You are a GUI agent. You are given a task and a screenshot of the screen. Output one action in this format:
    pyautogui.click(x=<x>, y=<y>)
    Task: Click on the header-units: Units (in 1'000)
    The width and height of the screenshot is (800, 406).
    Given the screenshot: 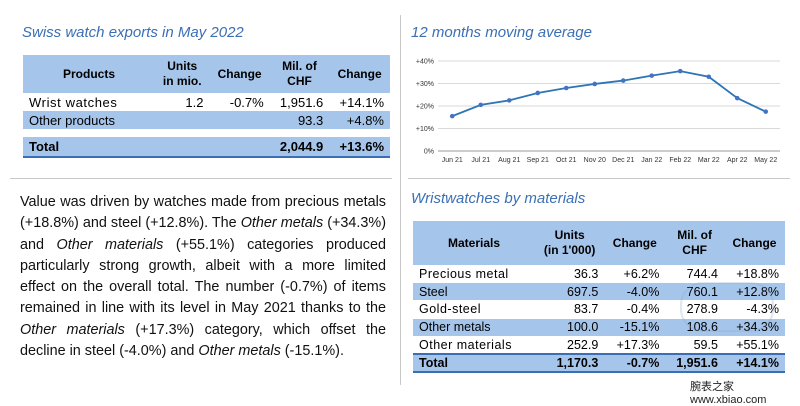 What is the action you would take?
    pyautogui.click(x=569, y=243)
    